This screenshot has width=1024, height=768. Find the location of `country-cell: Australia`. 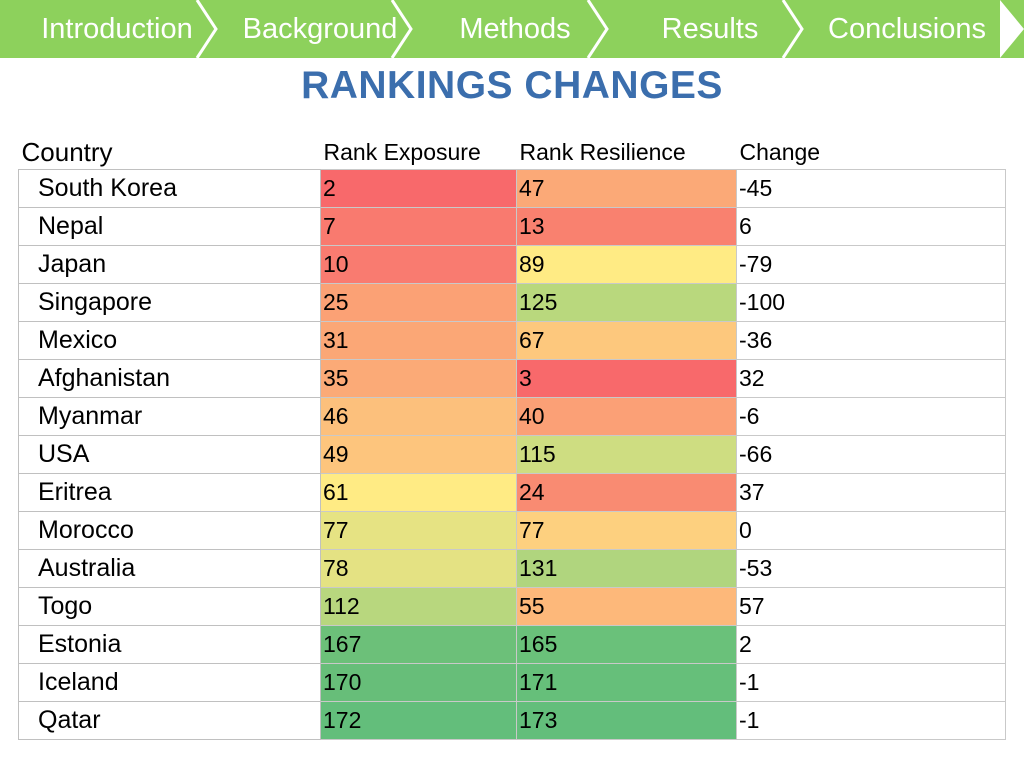

country-cell: Australia is located at coordinates (169, 568).